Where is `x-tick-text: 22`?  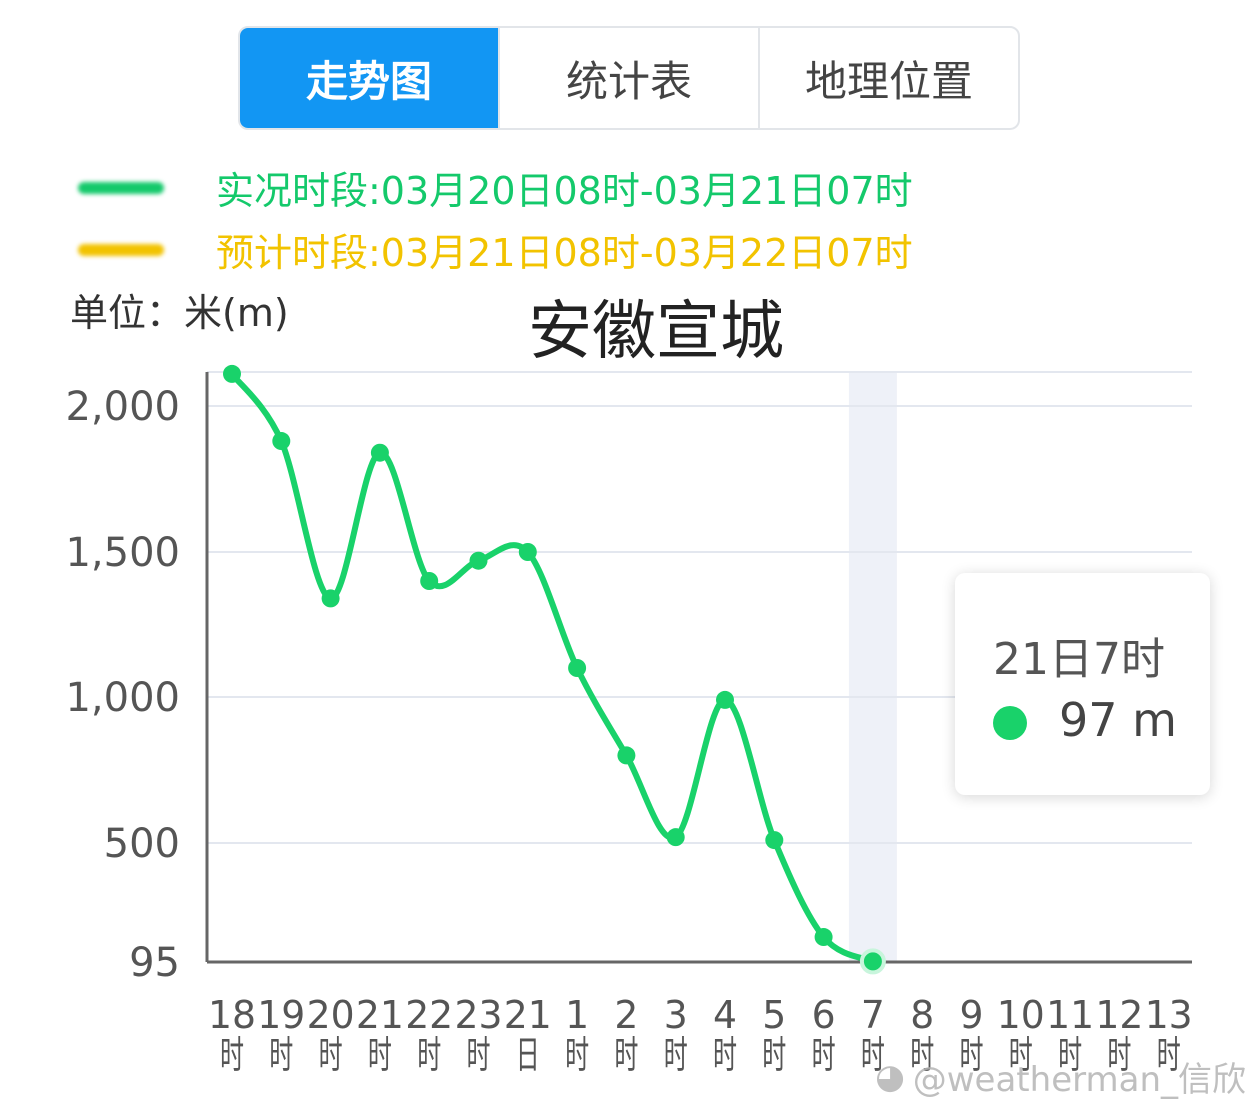
x-tick-text: 22 is located at coordinates (429, 1015).